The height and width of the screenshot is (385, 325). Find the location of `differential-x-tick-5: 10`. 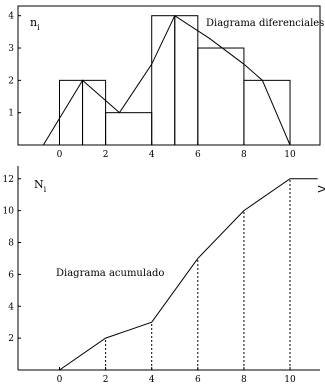

differential-x-tick-5: 10 is located at coordinates (290, 155).